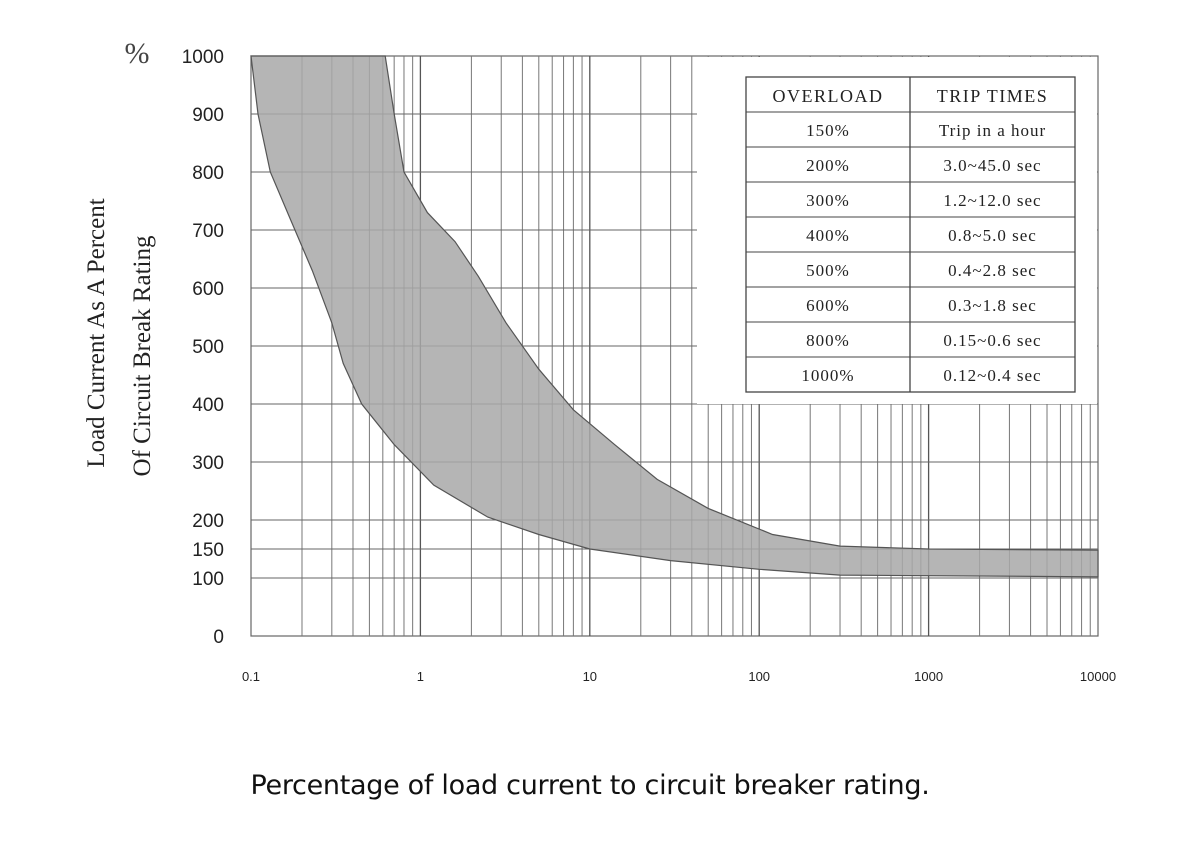 Image resolution: width=1200 pixels, height=847 pixels. Describe the element at coordinates (203, 57) in the screenshot. I see `y-tick-label: 1000` at that location.